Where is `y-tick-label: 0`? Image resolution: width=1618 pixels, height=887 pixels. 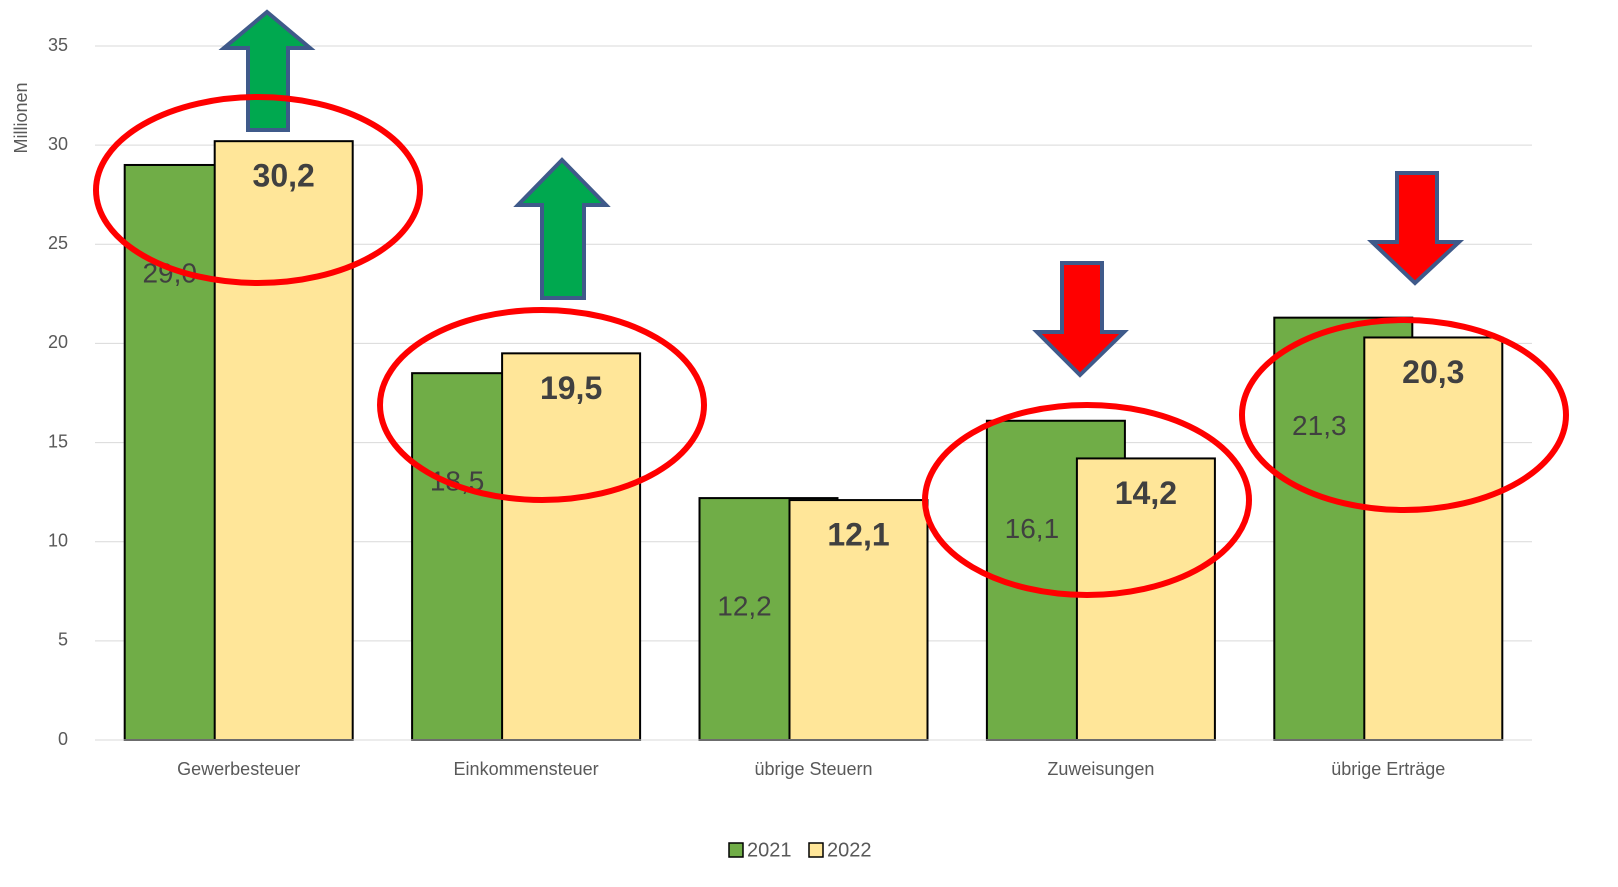 y-tick-label: 0 is located at coordinates (63, 739).